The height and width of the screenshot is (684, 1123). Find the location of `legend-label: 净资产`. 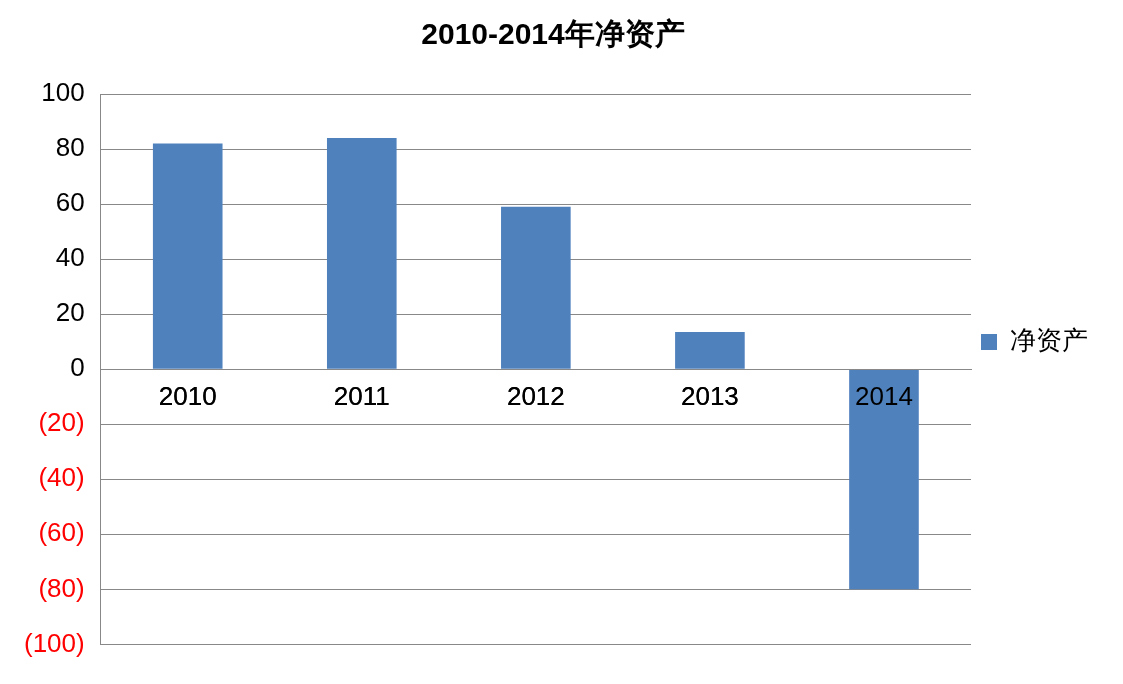

legend-label: 净资产 is located at coordinates (1049, 340).